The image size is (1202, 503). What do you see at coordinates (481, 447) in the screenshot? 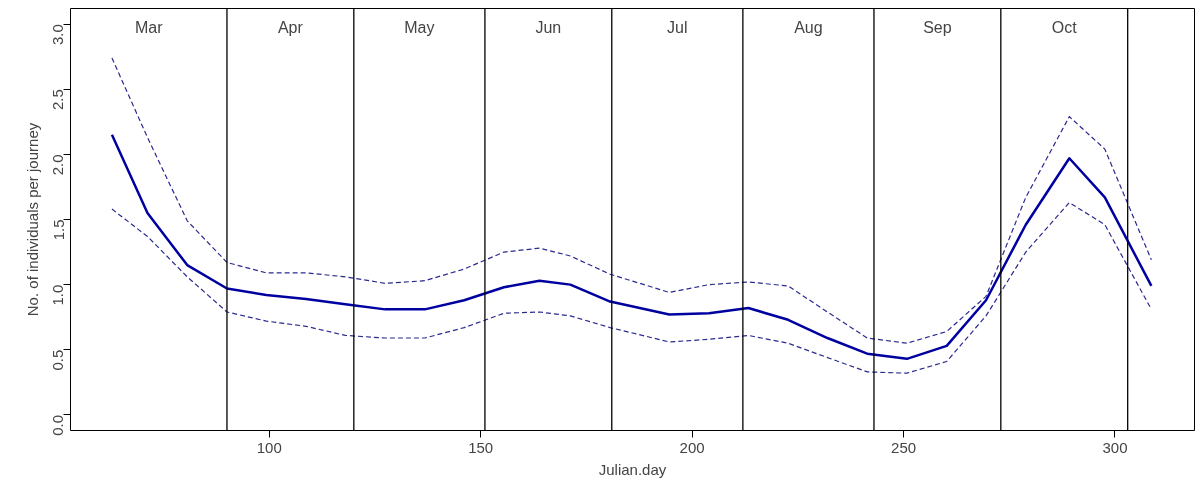
I see `x-tick-label: 150` at bounding box center [481, 447].